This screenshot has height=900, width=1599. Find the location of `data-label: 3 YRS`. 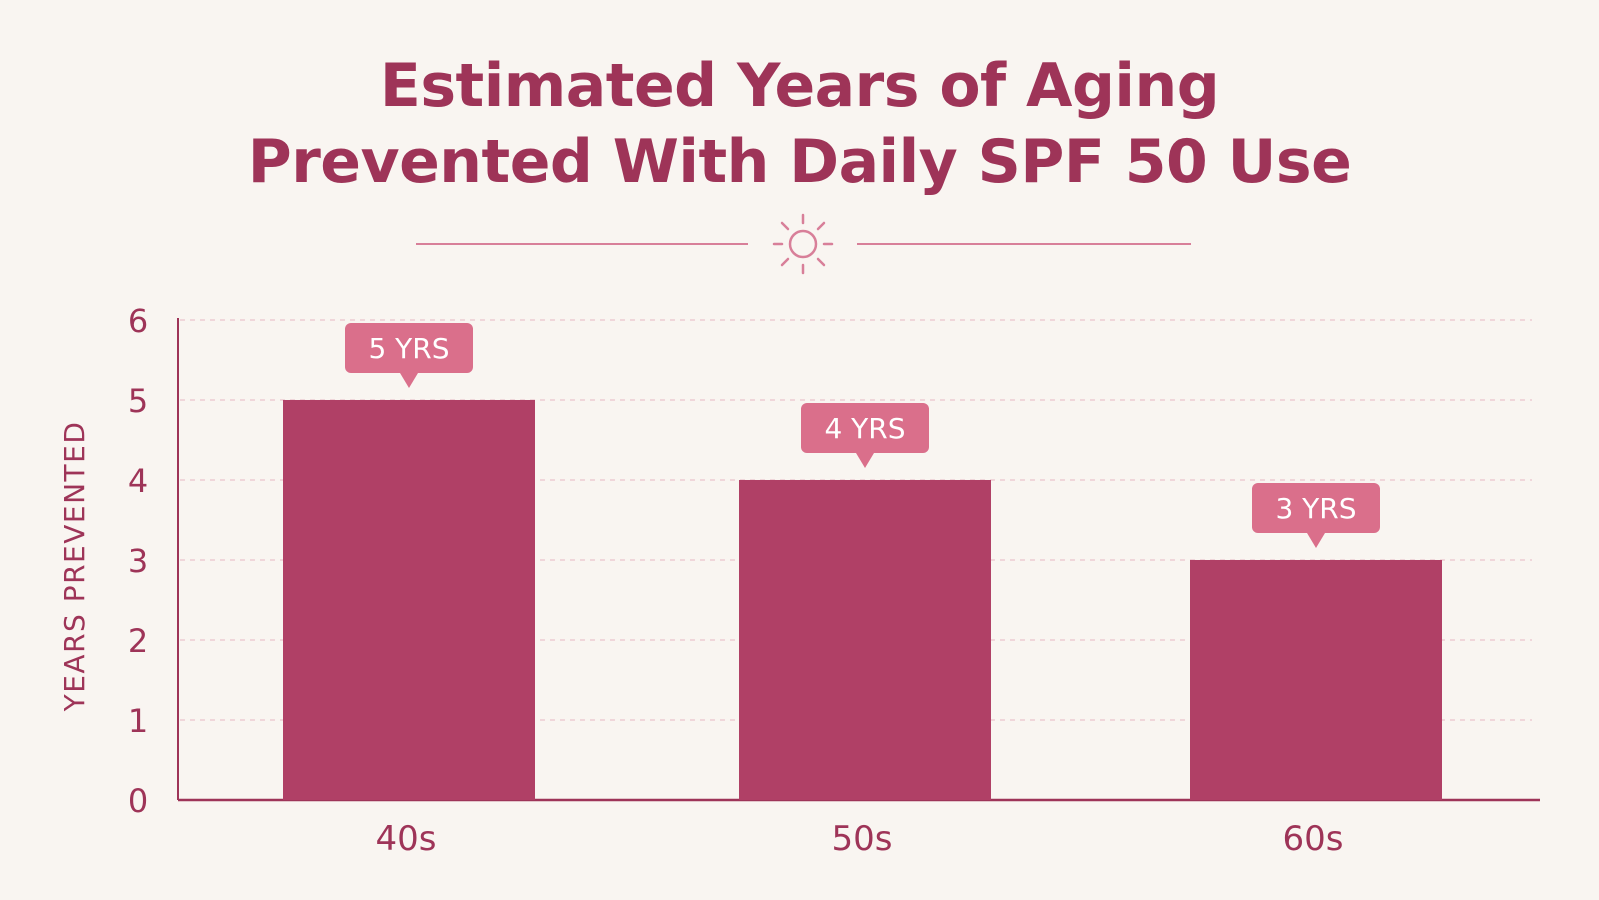

data-label: 3 YRS is located at coordinates (1316, 515).